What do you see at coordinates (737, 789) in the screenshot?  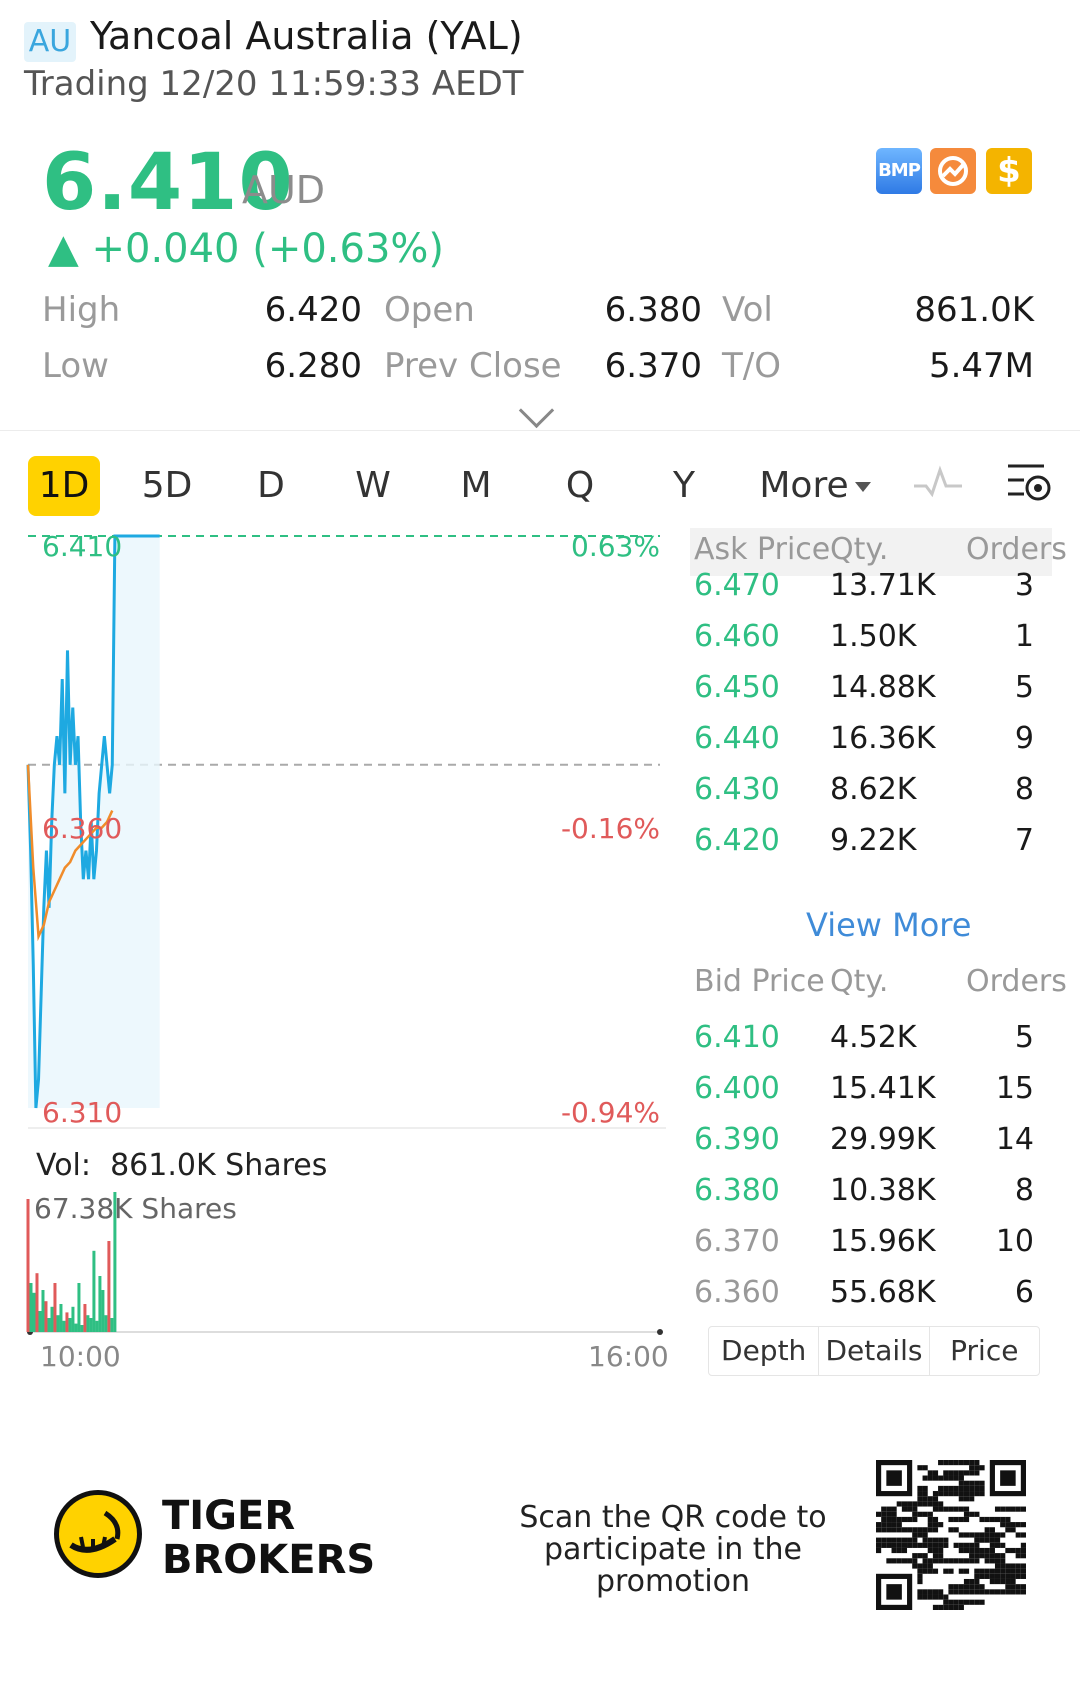 I see `ask-price: 6.430` at bounding box center [737, 789].